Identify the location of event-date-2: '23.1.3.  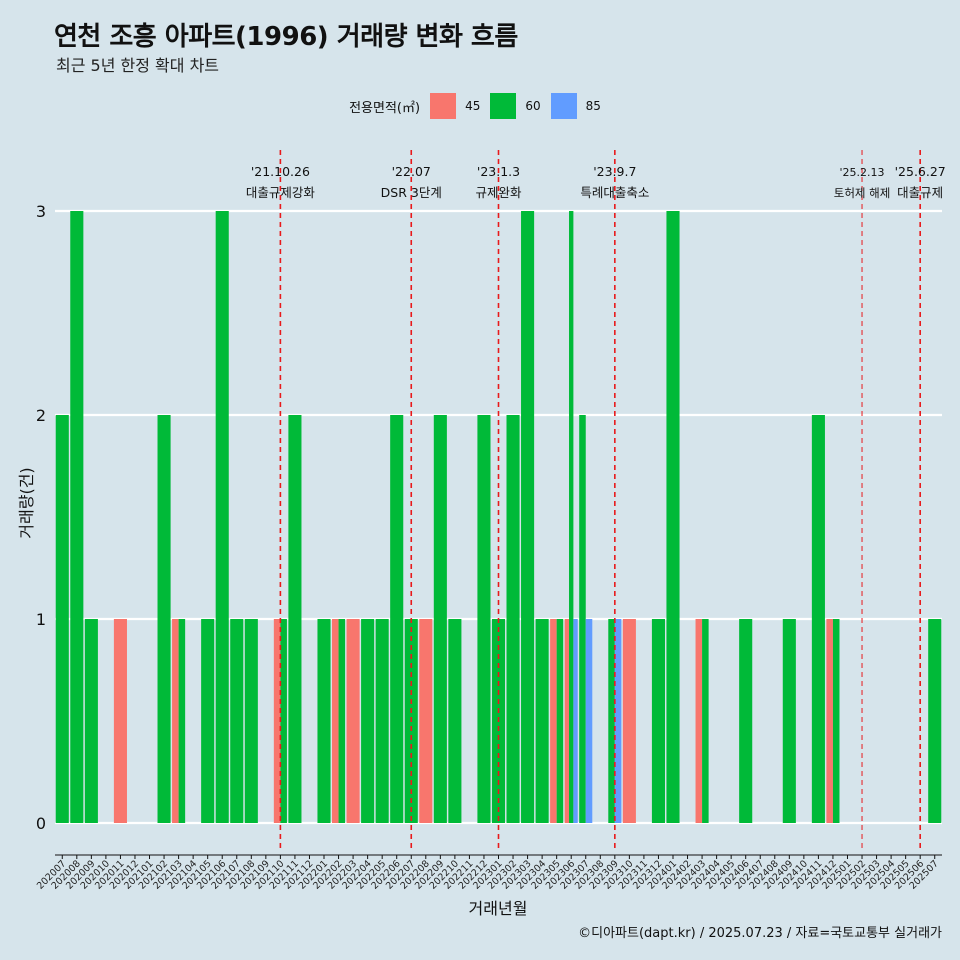
(498, 171).